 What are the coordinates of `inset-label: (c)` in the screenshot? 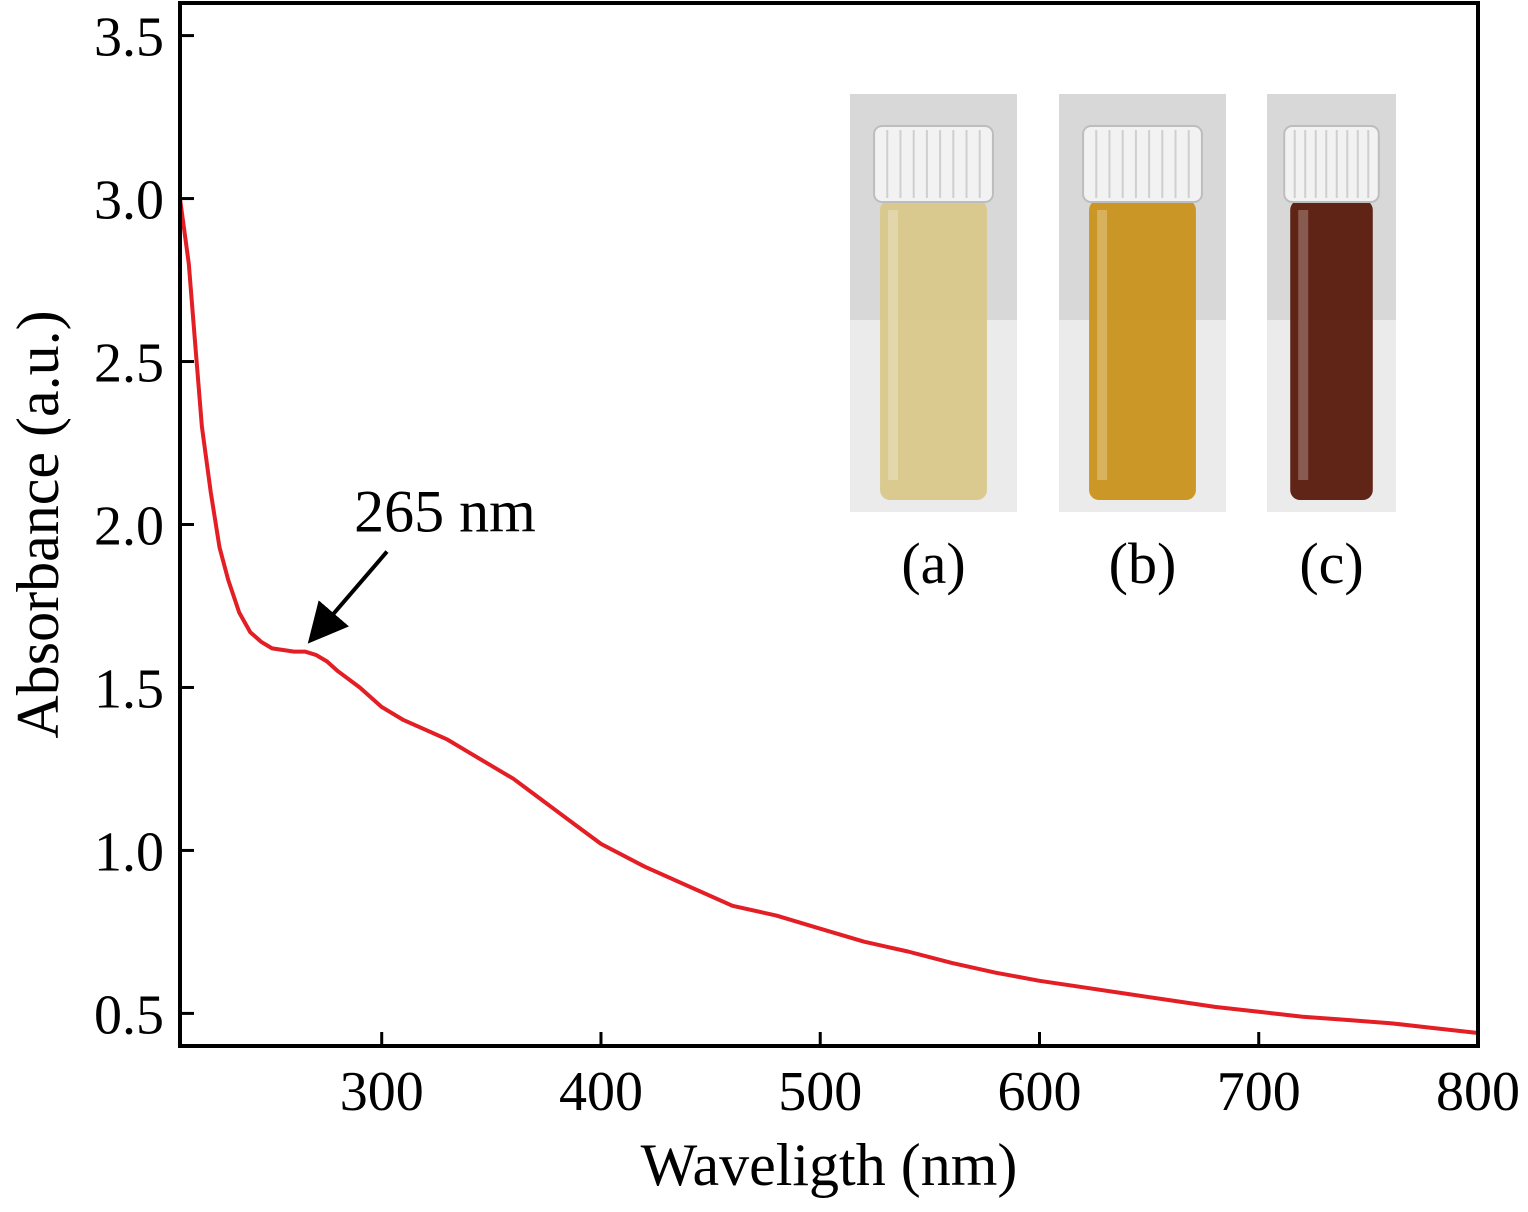 It's located at (1331, 563).